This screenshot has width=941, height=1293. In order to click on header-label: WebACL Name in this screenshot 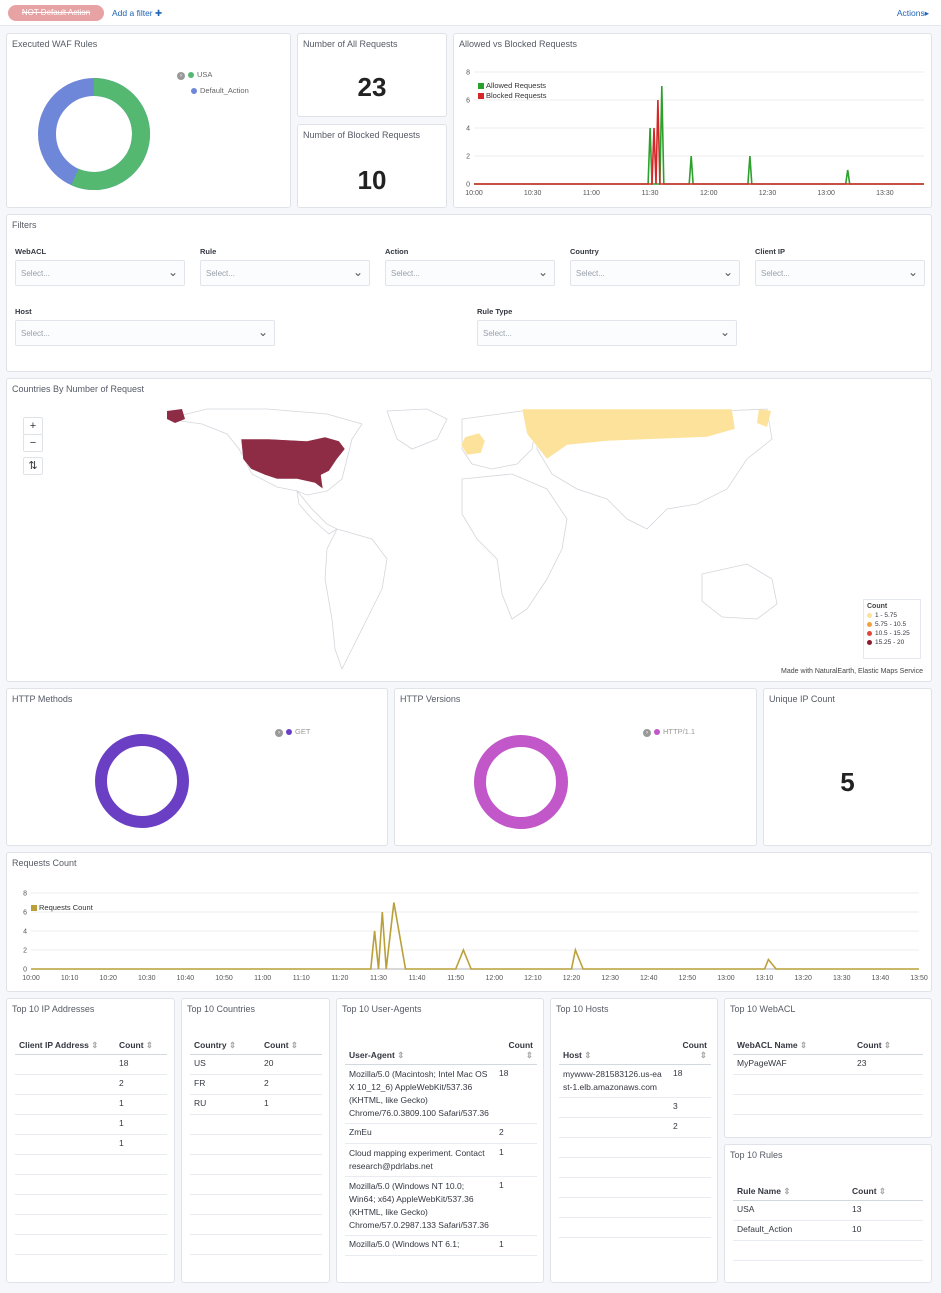, I will do `click(767, 1045)`.